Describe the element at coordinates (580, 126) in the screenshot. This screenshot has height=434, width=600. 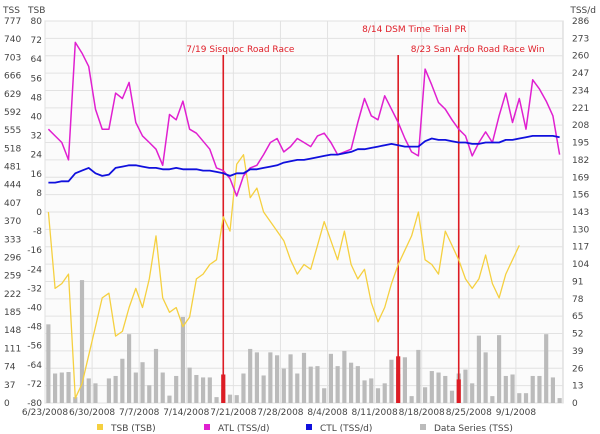
I see `right-tick: 208` at that location.